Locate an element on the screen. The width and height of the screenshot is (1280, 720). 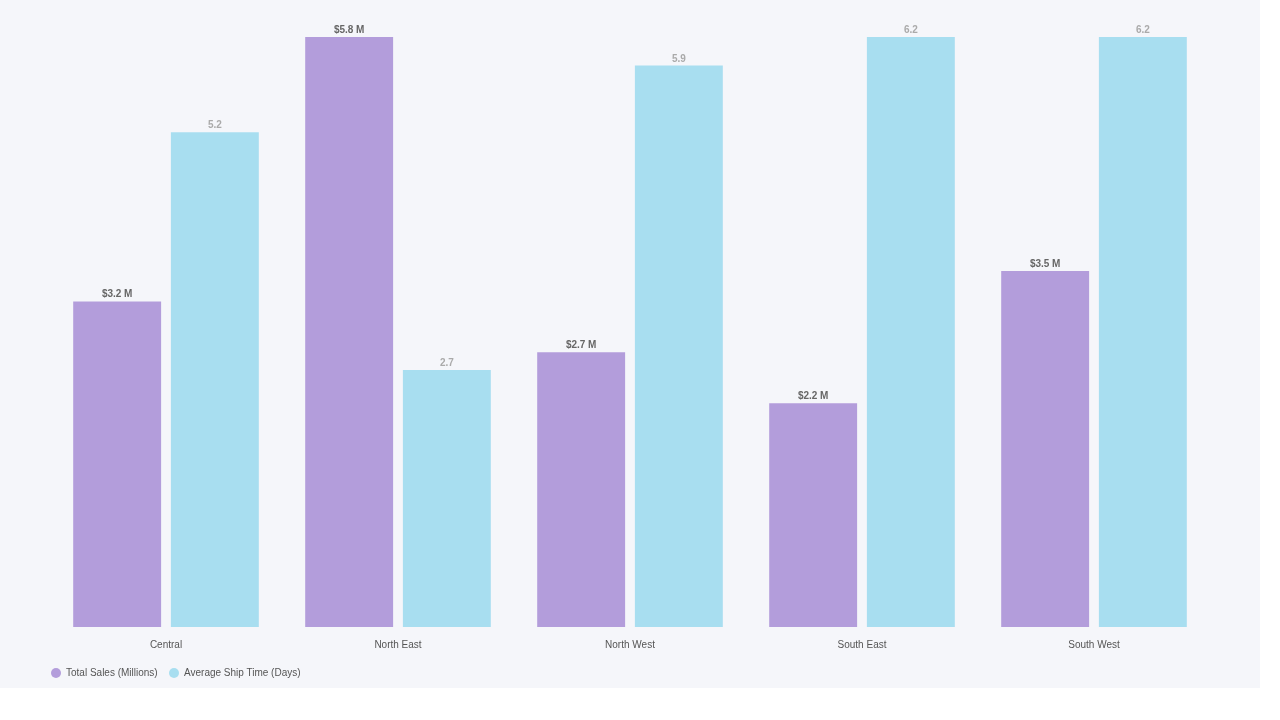
data-label: $2.2 M is located at coordinates (813, 396).